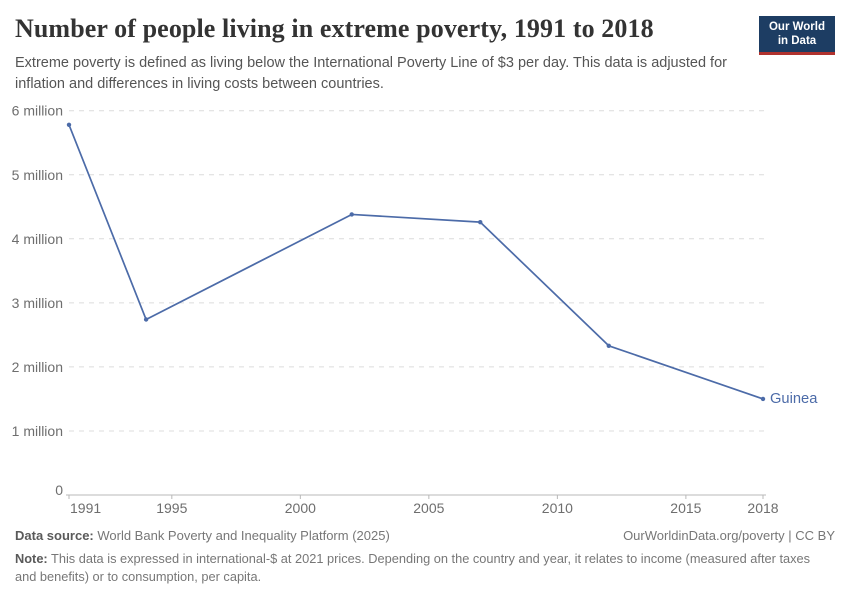  What do you see at coordinates (729, 535) in the screenshot?
I see `owid-cc-by-link: OurWorldinData.org/poverty | CC BY` at bounding box center [729, 535].